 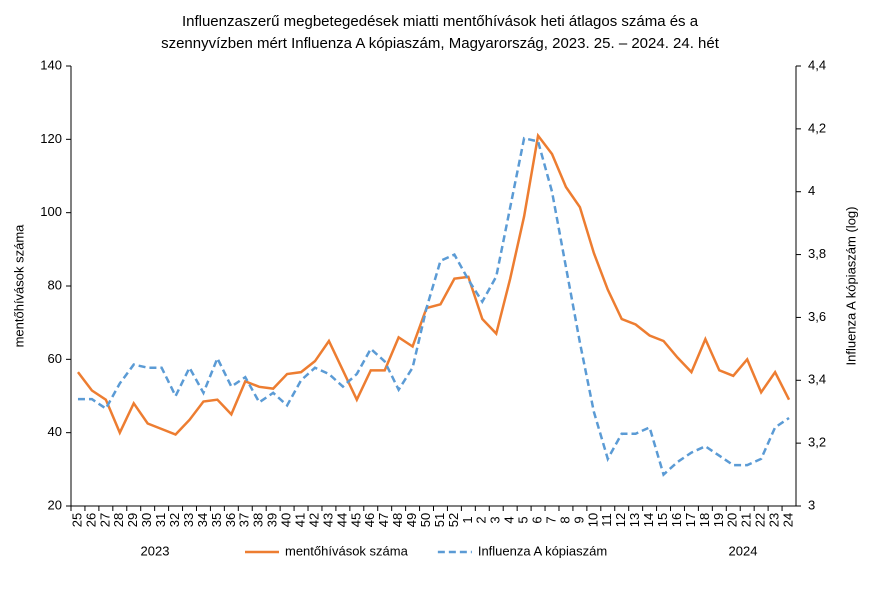 I want to click on y2-tick-label: 3,8, so click(x=817, y=253).